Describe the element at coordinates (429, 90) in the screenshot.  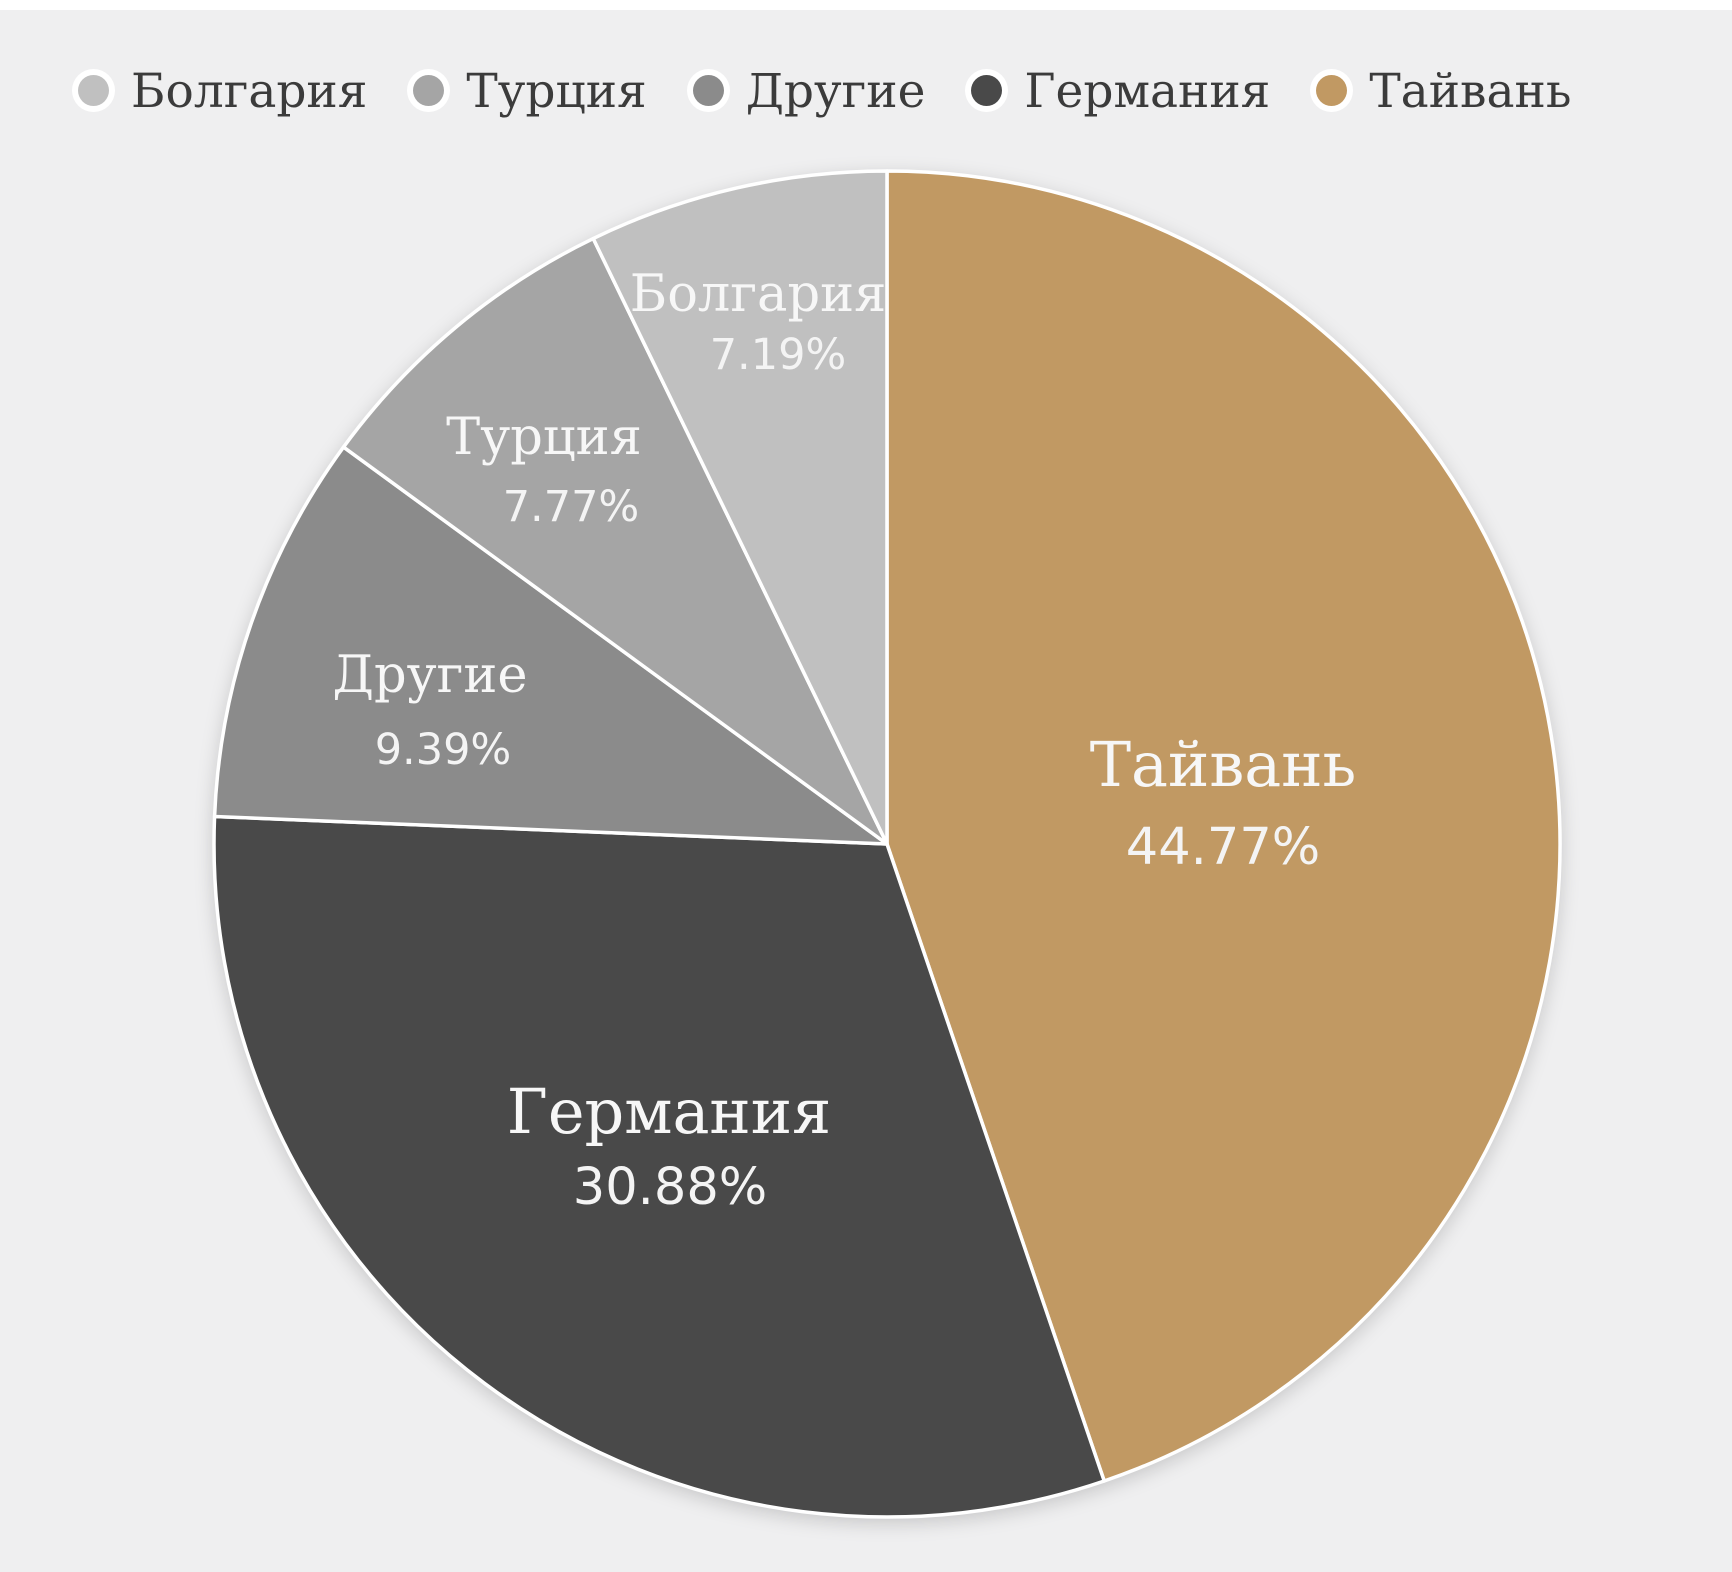
I see `legend-dot-turcia-icon` at that location.